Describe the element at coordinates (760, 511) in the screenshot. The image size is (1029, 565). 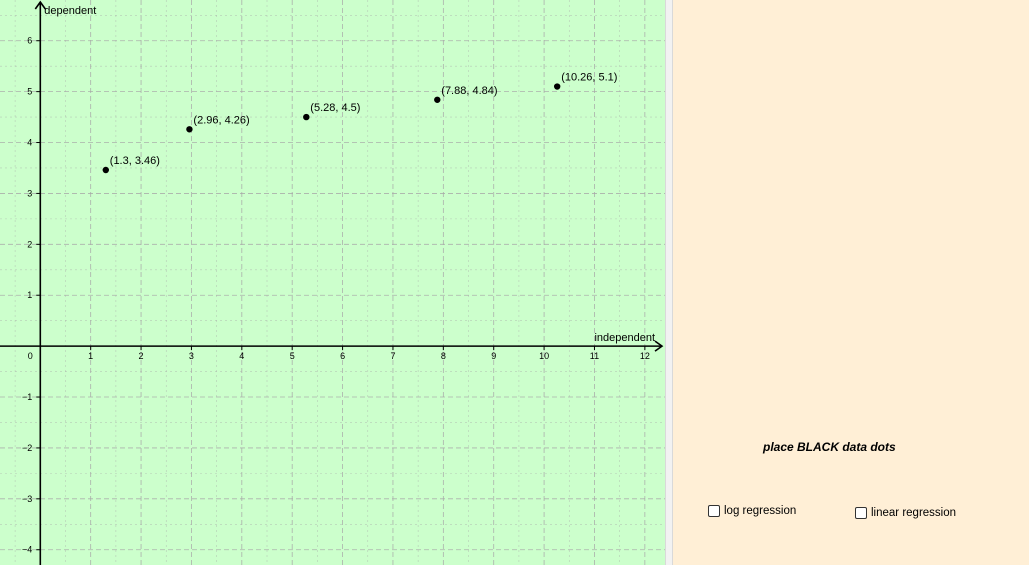
I see `log-regression-label: log regression` at that location.